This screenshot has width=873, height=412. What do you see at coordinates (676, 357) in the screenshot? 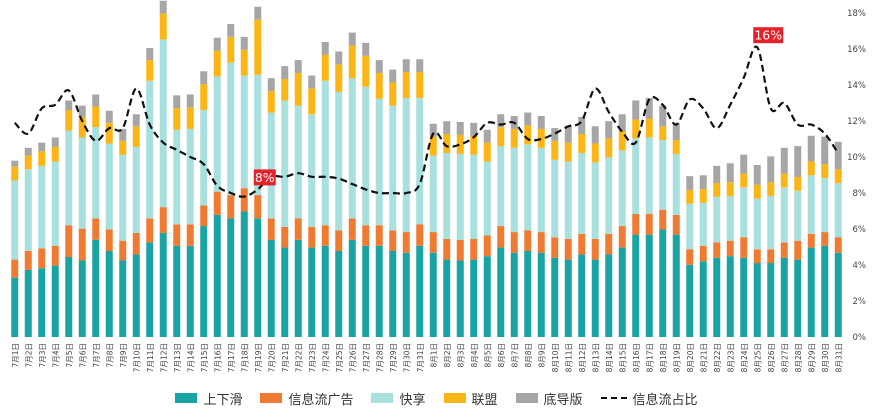
I see `x-tick-label: 8月19日` at bounding box center [676, 357].